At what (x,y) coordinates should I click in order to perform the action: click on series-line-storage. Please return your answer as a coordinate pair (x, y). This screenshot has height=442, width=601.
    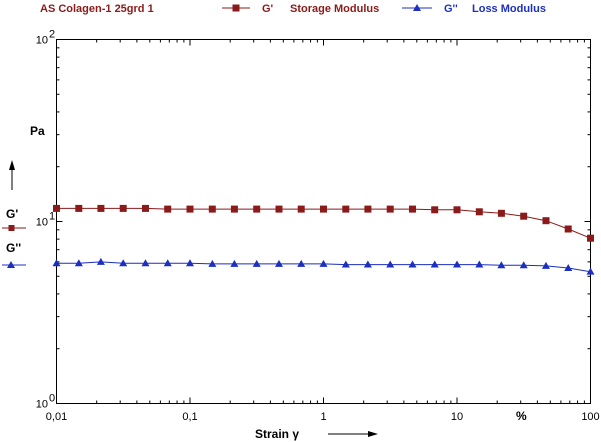
    Looking at the image, I should click on (323, 223).